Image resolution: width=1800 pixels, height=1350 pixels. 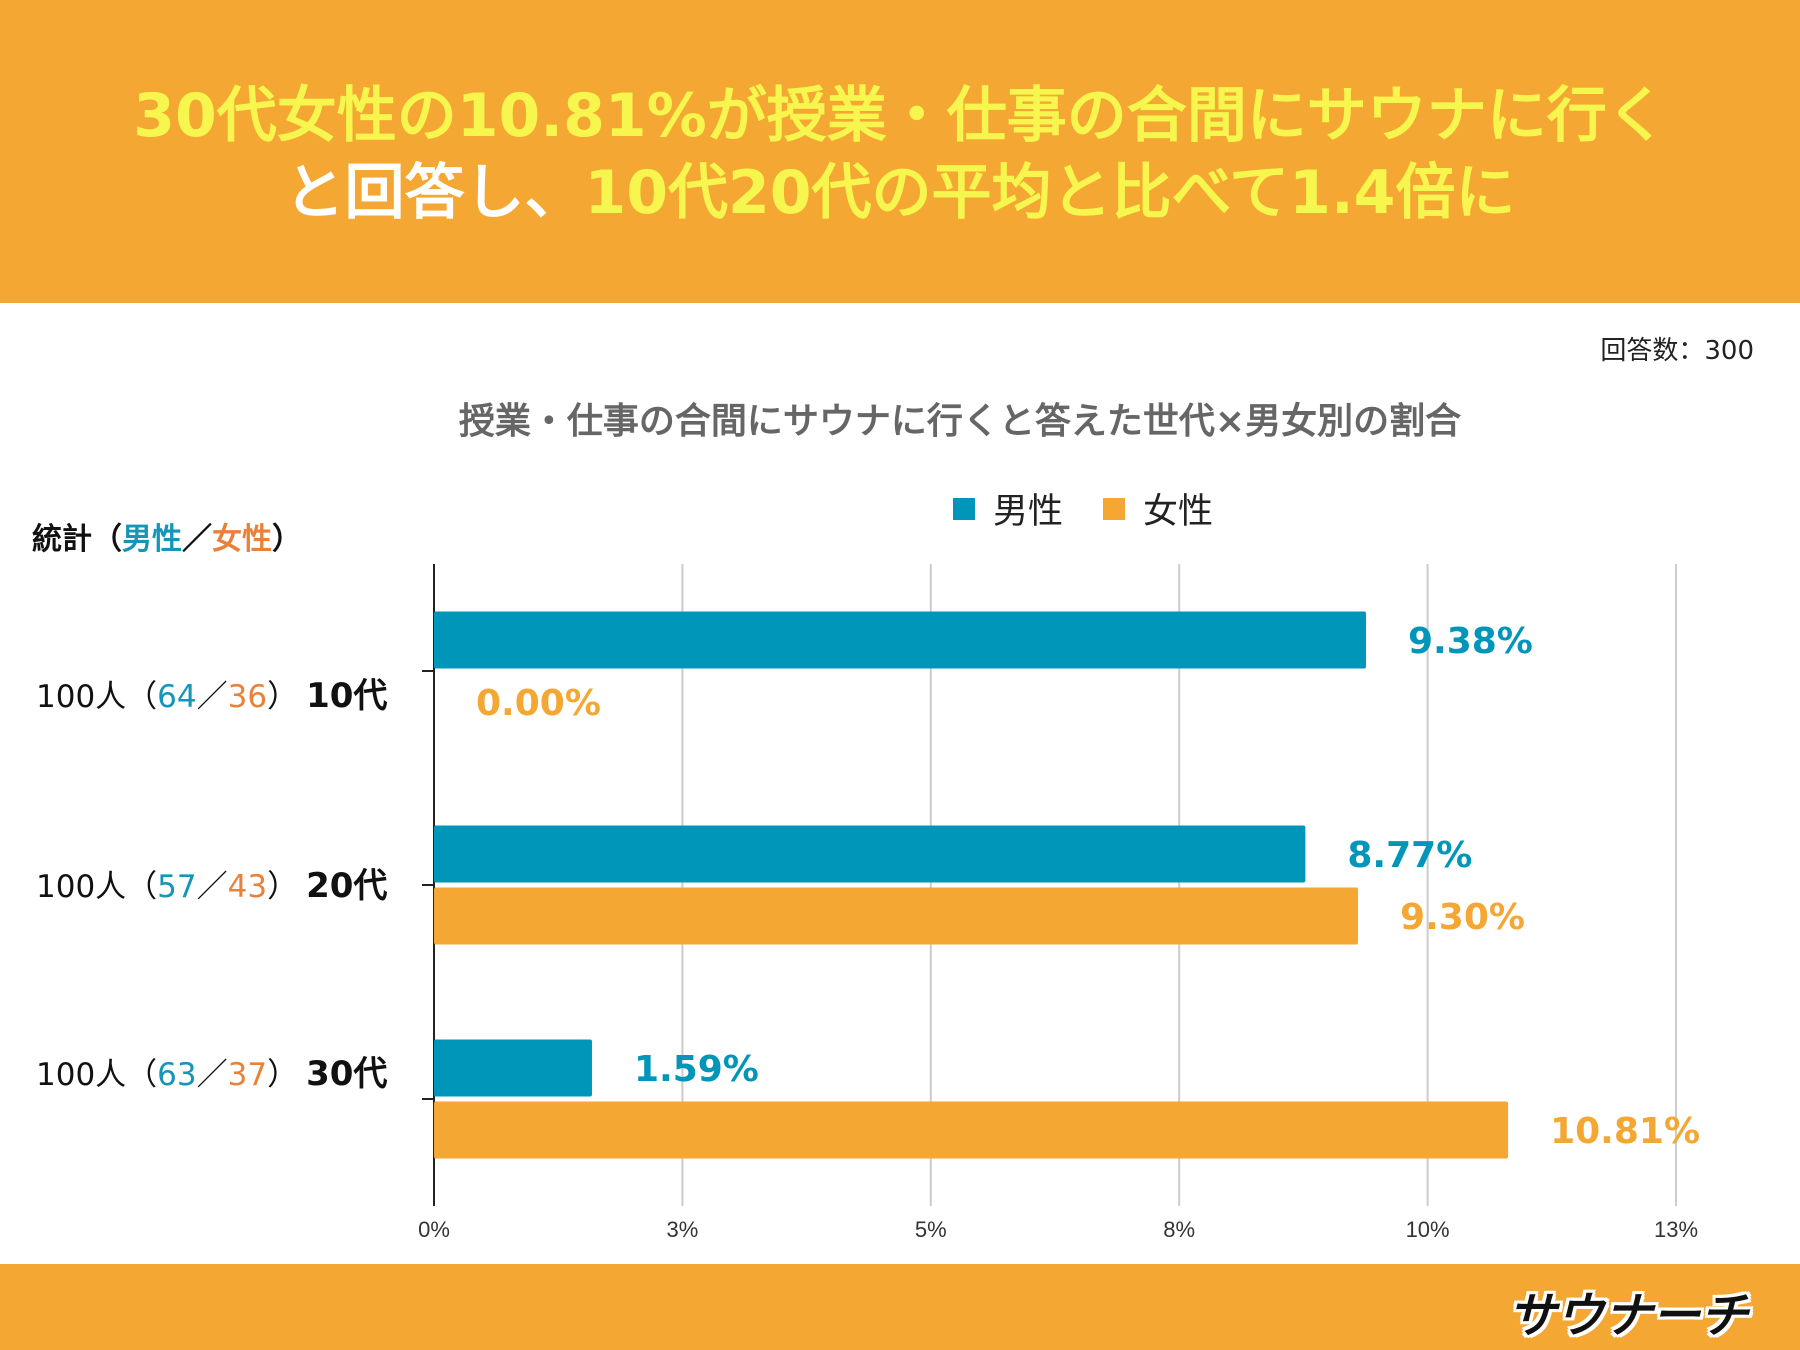 What do you see at coordinates (177, 887) in the screenshot?
I see `stat-male-count: 57` at bounding box center [177, 887].